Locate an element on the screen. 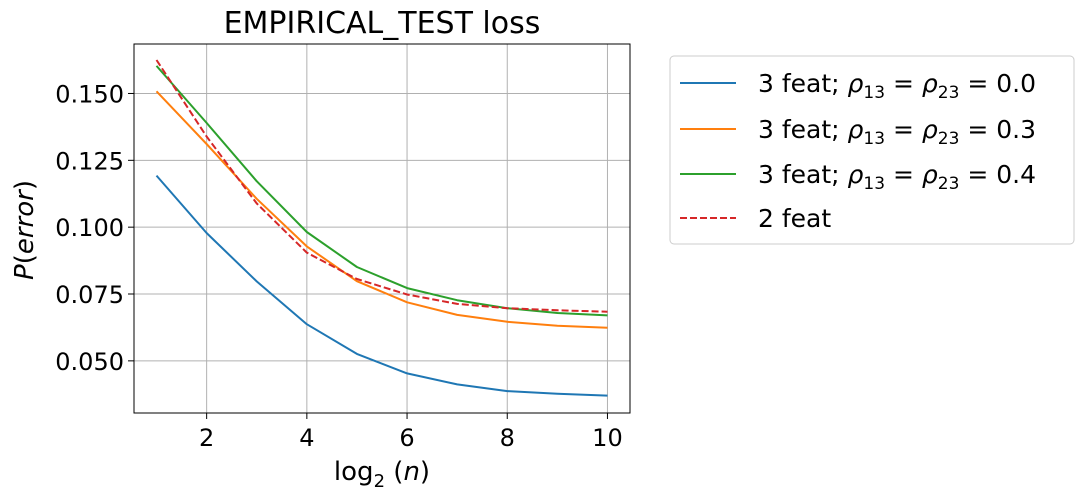  legend-label: 3 feat; ρ13 = ρ23 = 0.3 is located at coordinates (897, 132).